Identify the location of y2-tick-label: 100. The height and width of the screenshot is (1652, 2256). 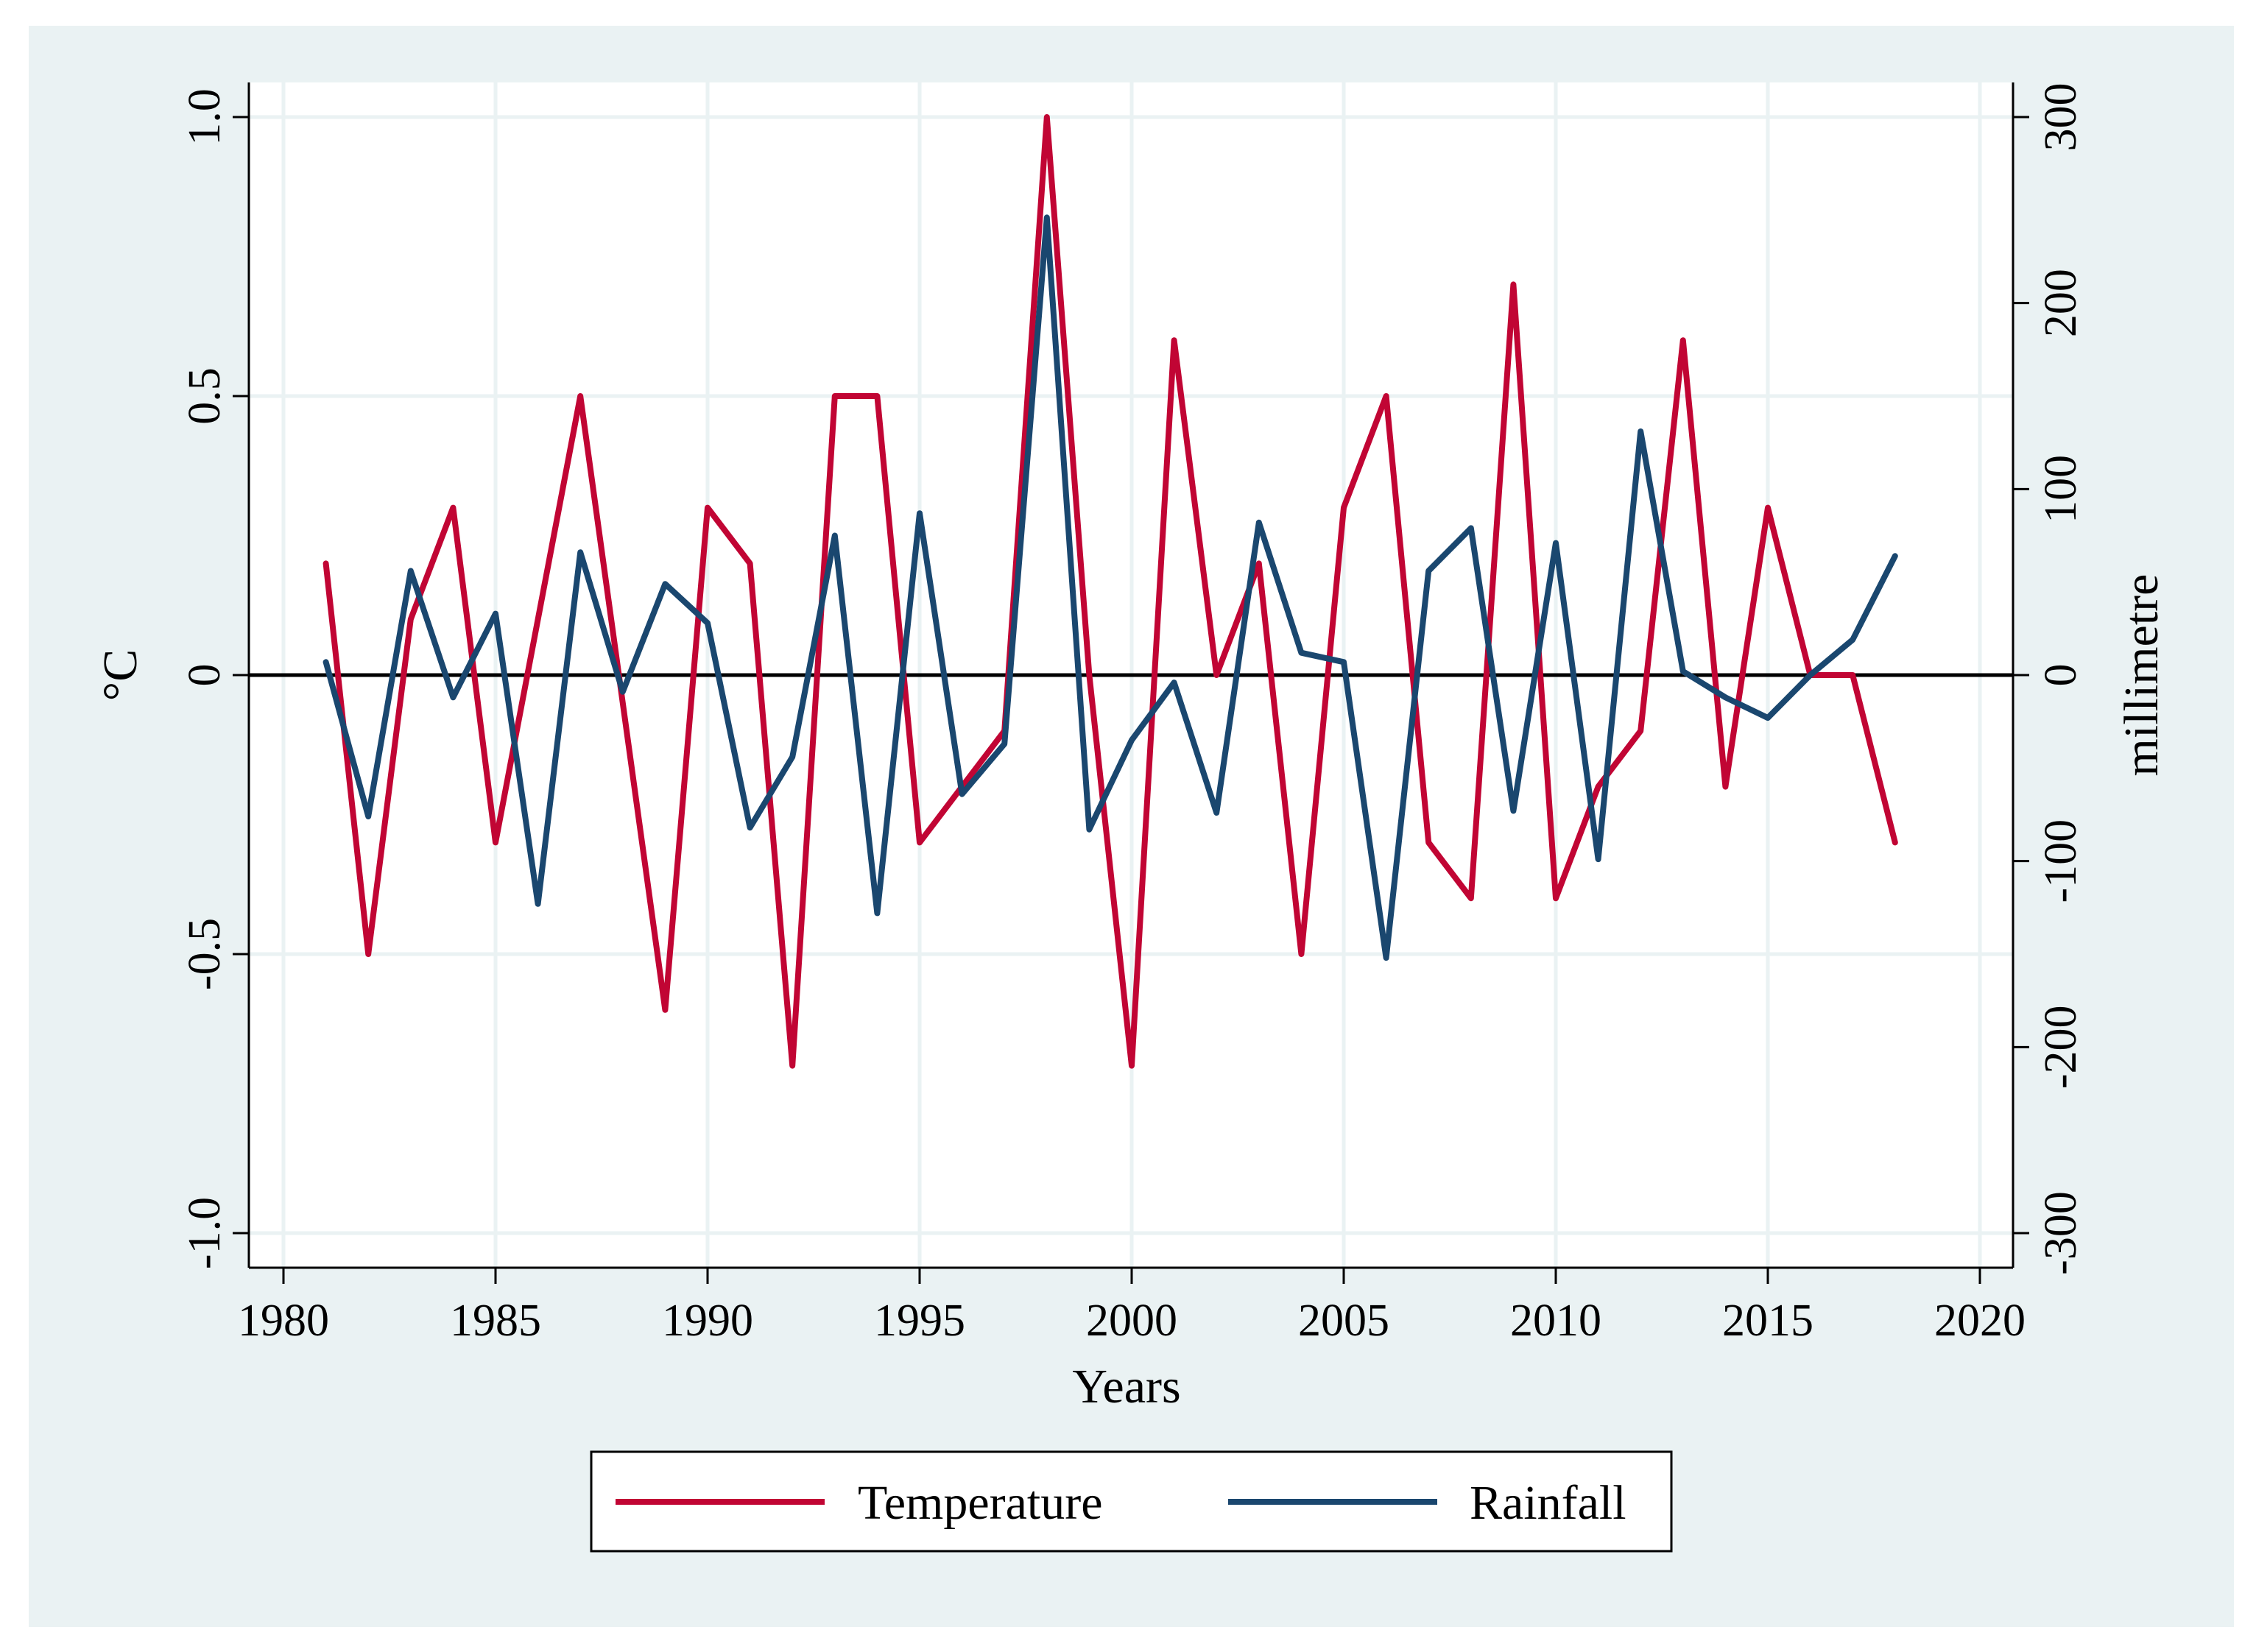
(2061, 489).